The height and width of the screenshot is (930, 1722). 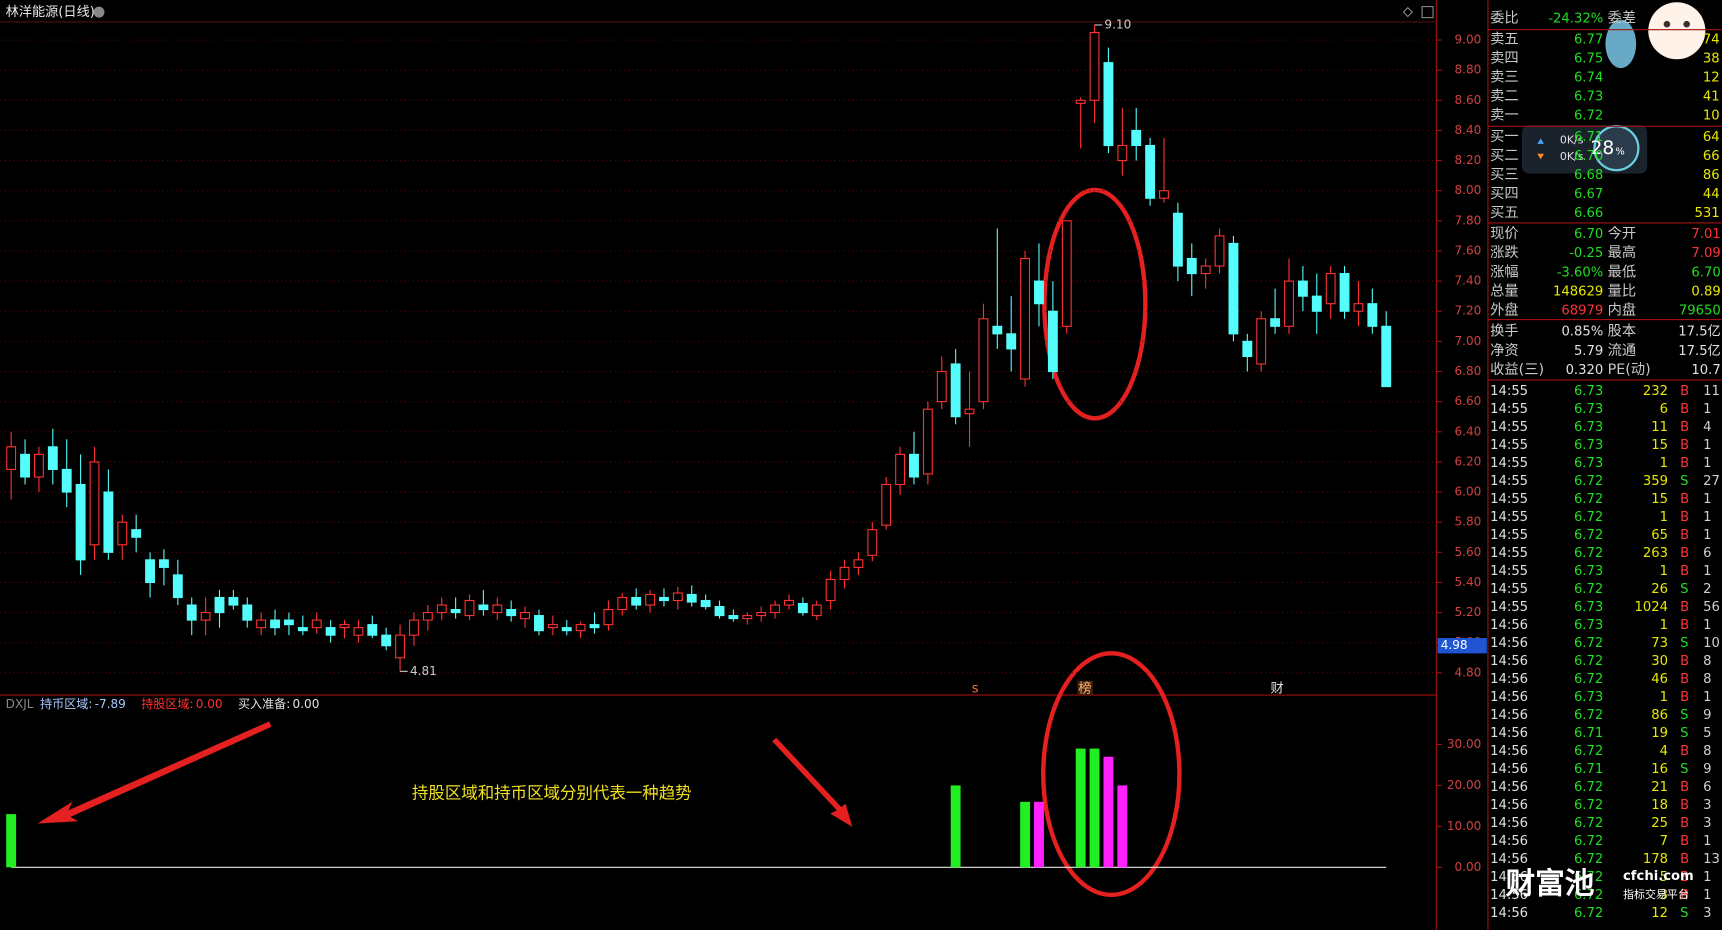 What do you see at coordinates (1711, 643) in the screenshot?
I see `tick-count: 10` at bounding box center [1711, 643].